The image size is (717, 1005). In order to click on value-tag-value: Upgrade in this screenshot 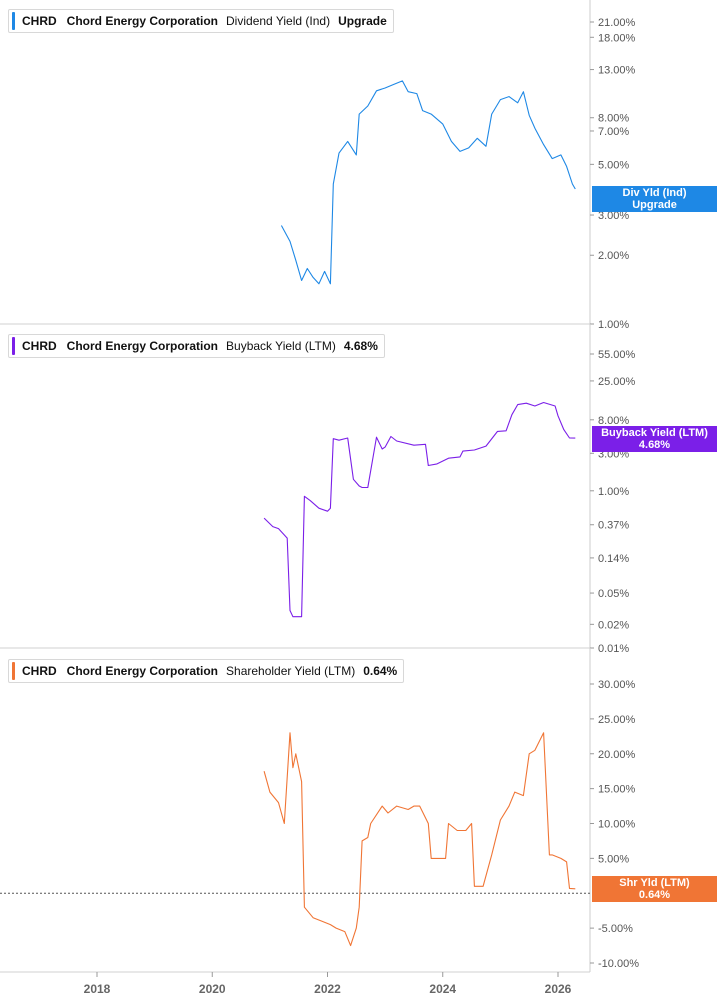, I will do `click(654, 205)`.